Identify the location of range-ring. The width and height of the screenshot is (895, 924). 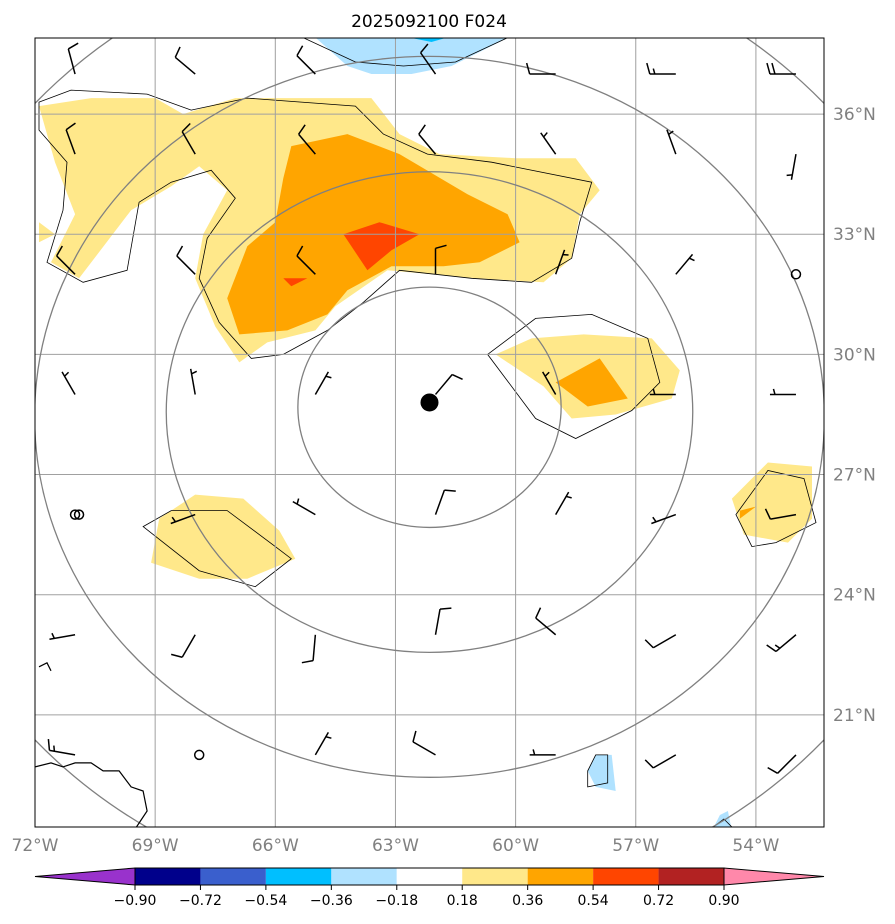
(429, 407).